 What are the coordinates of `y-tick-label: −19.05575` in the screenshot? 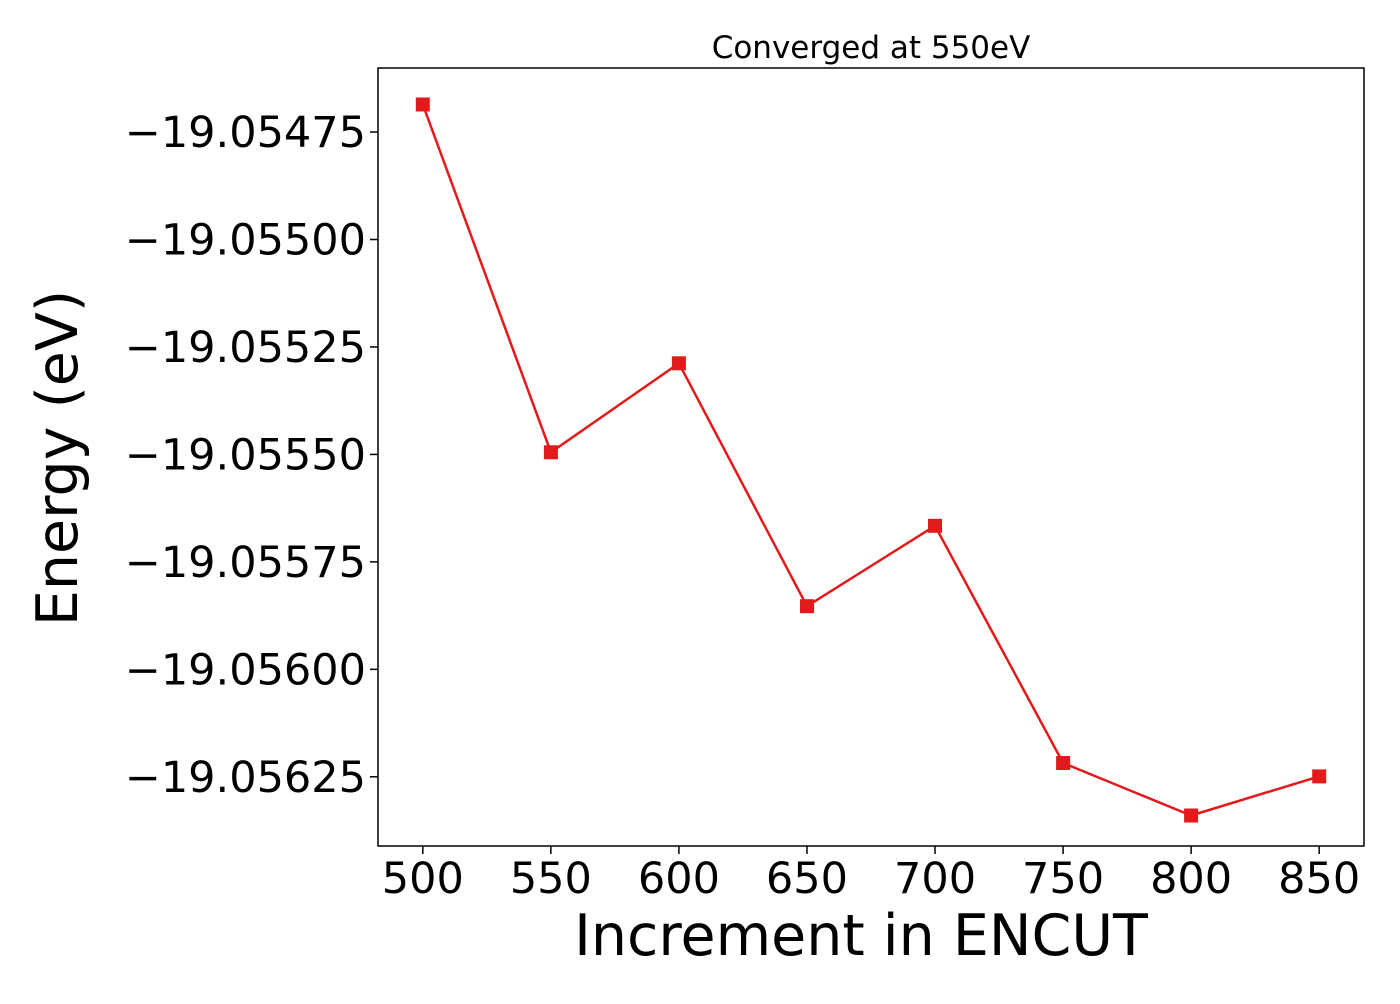 It's located at (245, 563).